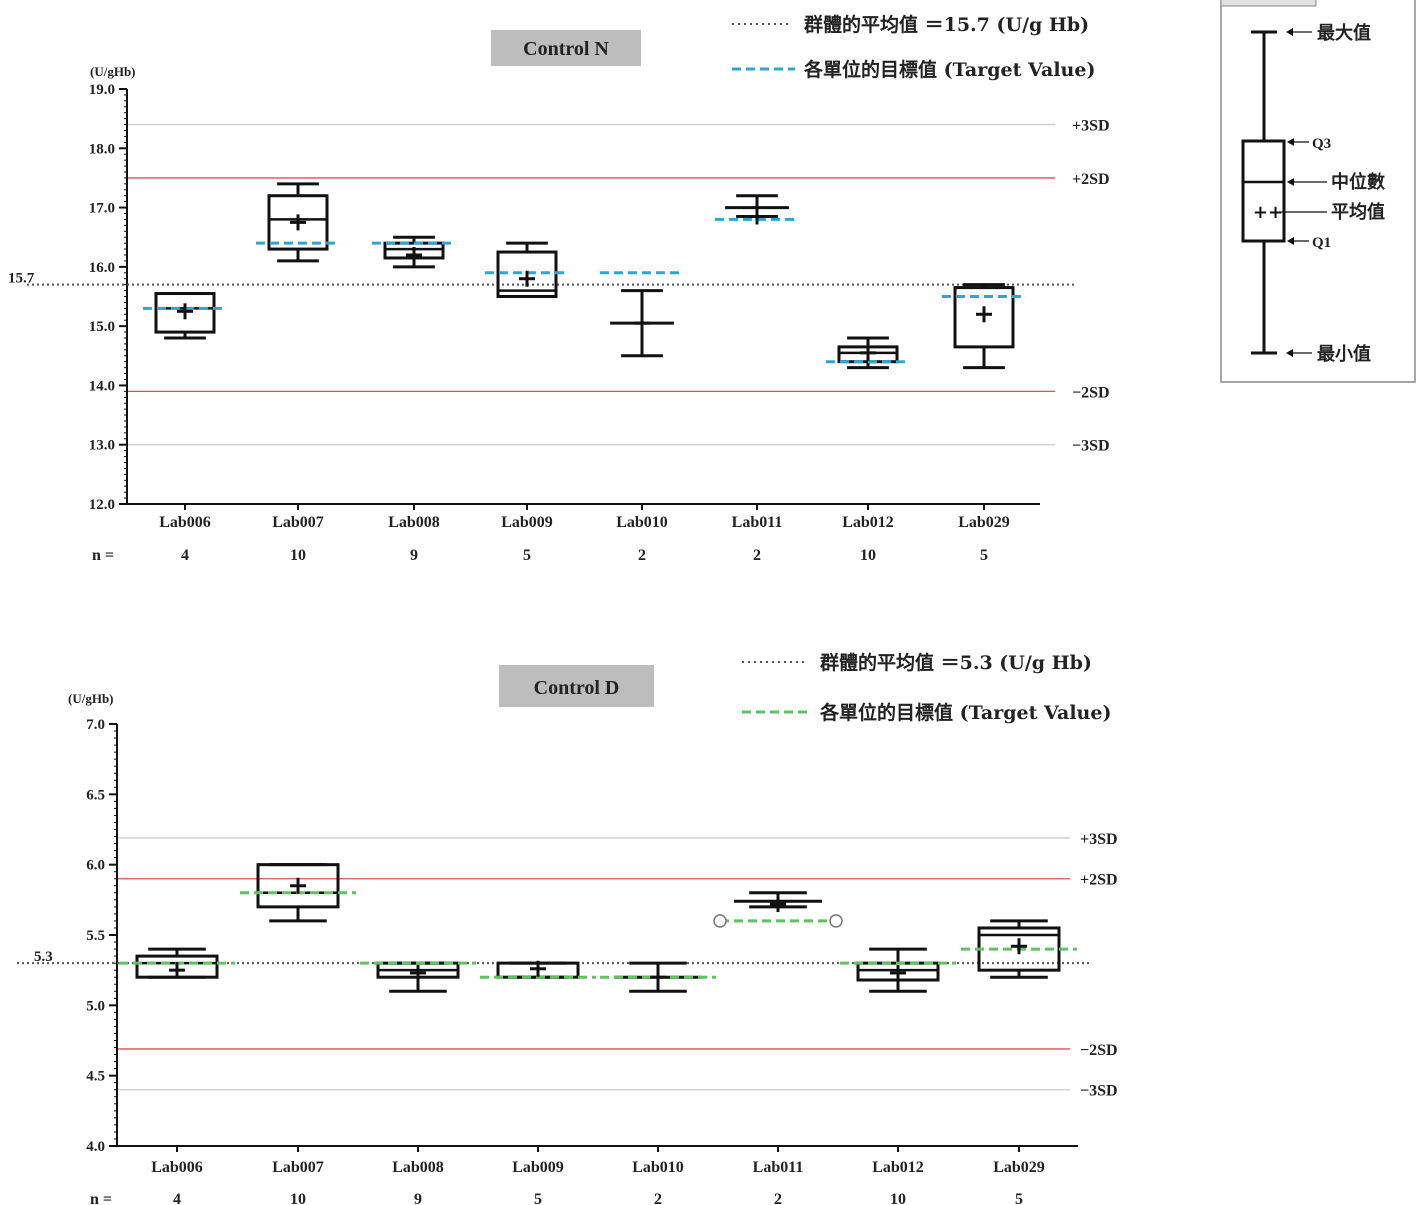  I want to click on key-frame, so click(1318, 191).